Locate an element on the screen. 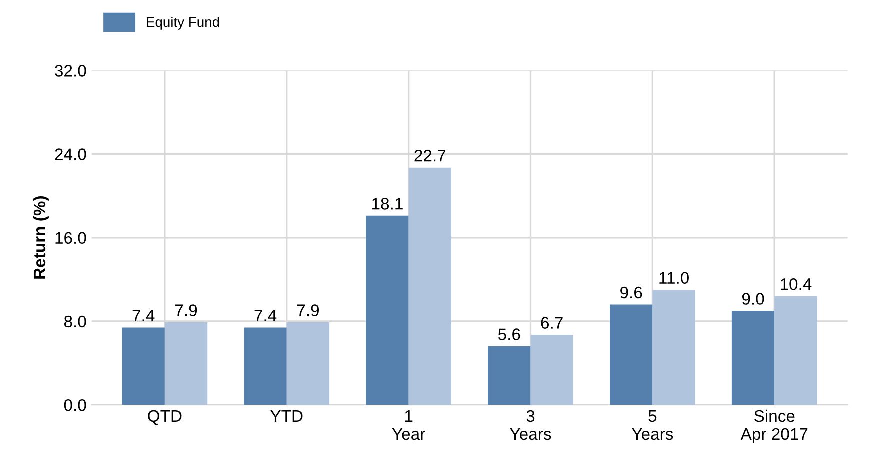  data-label: 22.7 is located at coordinates (430, 156).